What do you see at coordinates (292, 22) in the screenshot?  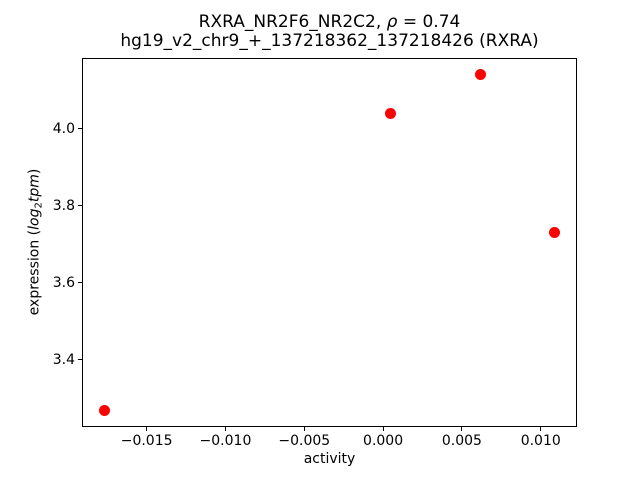 I see `chart-title-line1-prefix: RXRA_NR2F6_NR2C2,` at bounding box center [292, 22].